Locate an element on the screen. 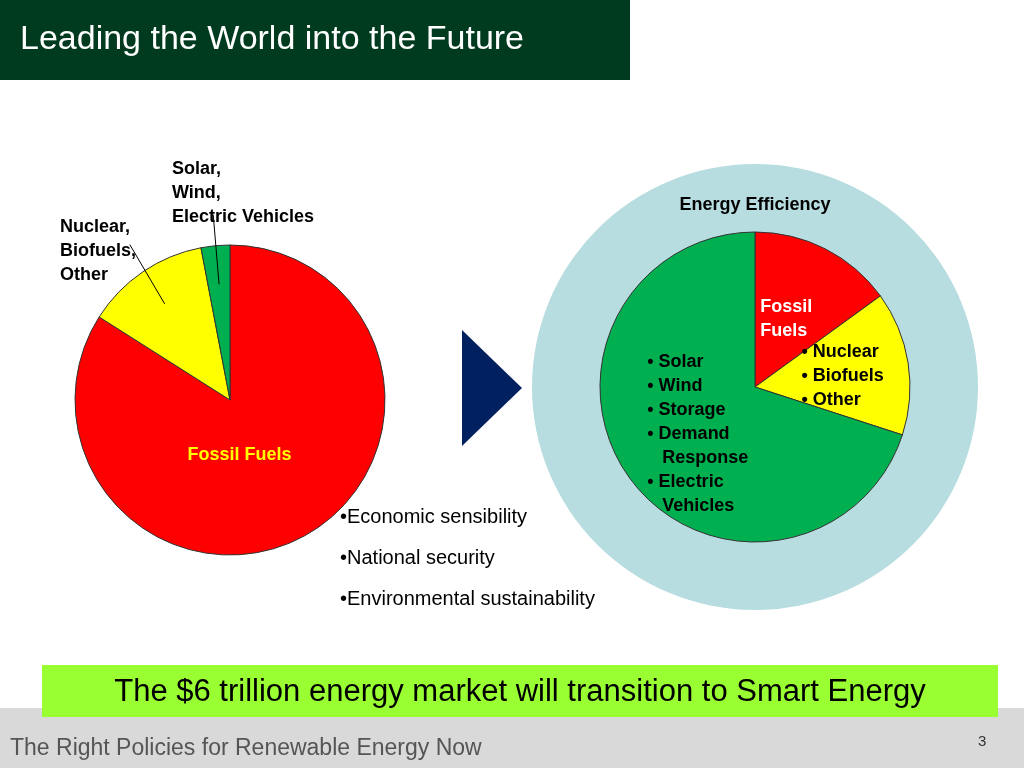  slice-label: • Solar • Wind • Storage • Demand Response • Electric Vehicles is located at coordinates (698, 432).